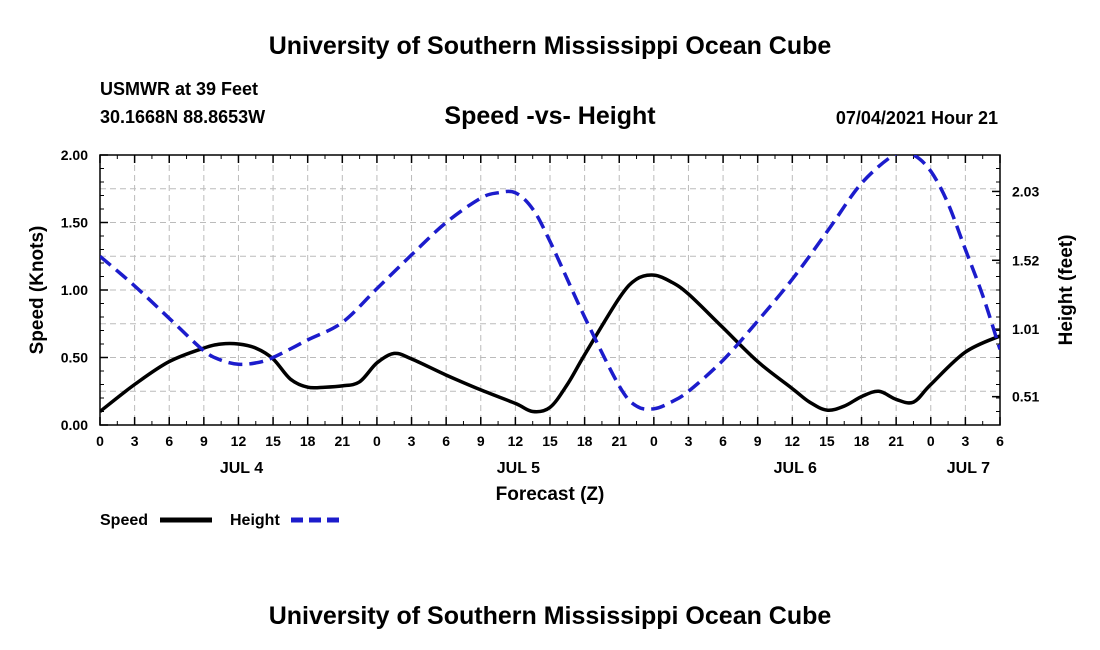  What do you see at coordinates (1025, 397) in the screenshot?
I see `y2-tick-label: 0.51` at bounding box center [1025, 397].